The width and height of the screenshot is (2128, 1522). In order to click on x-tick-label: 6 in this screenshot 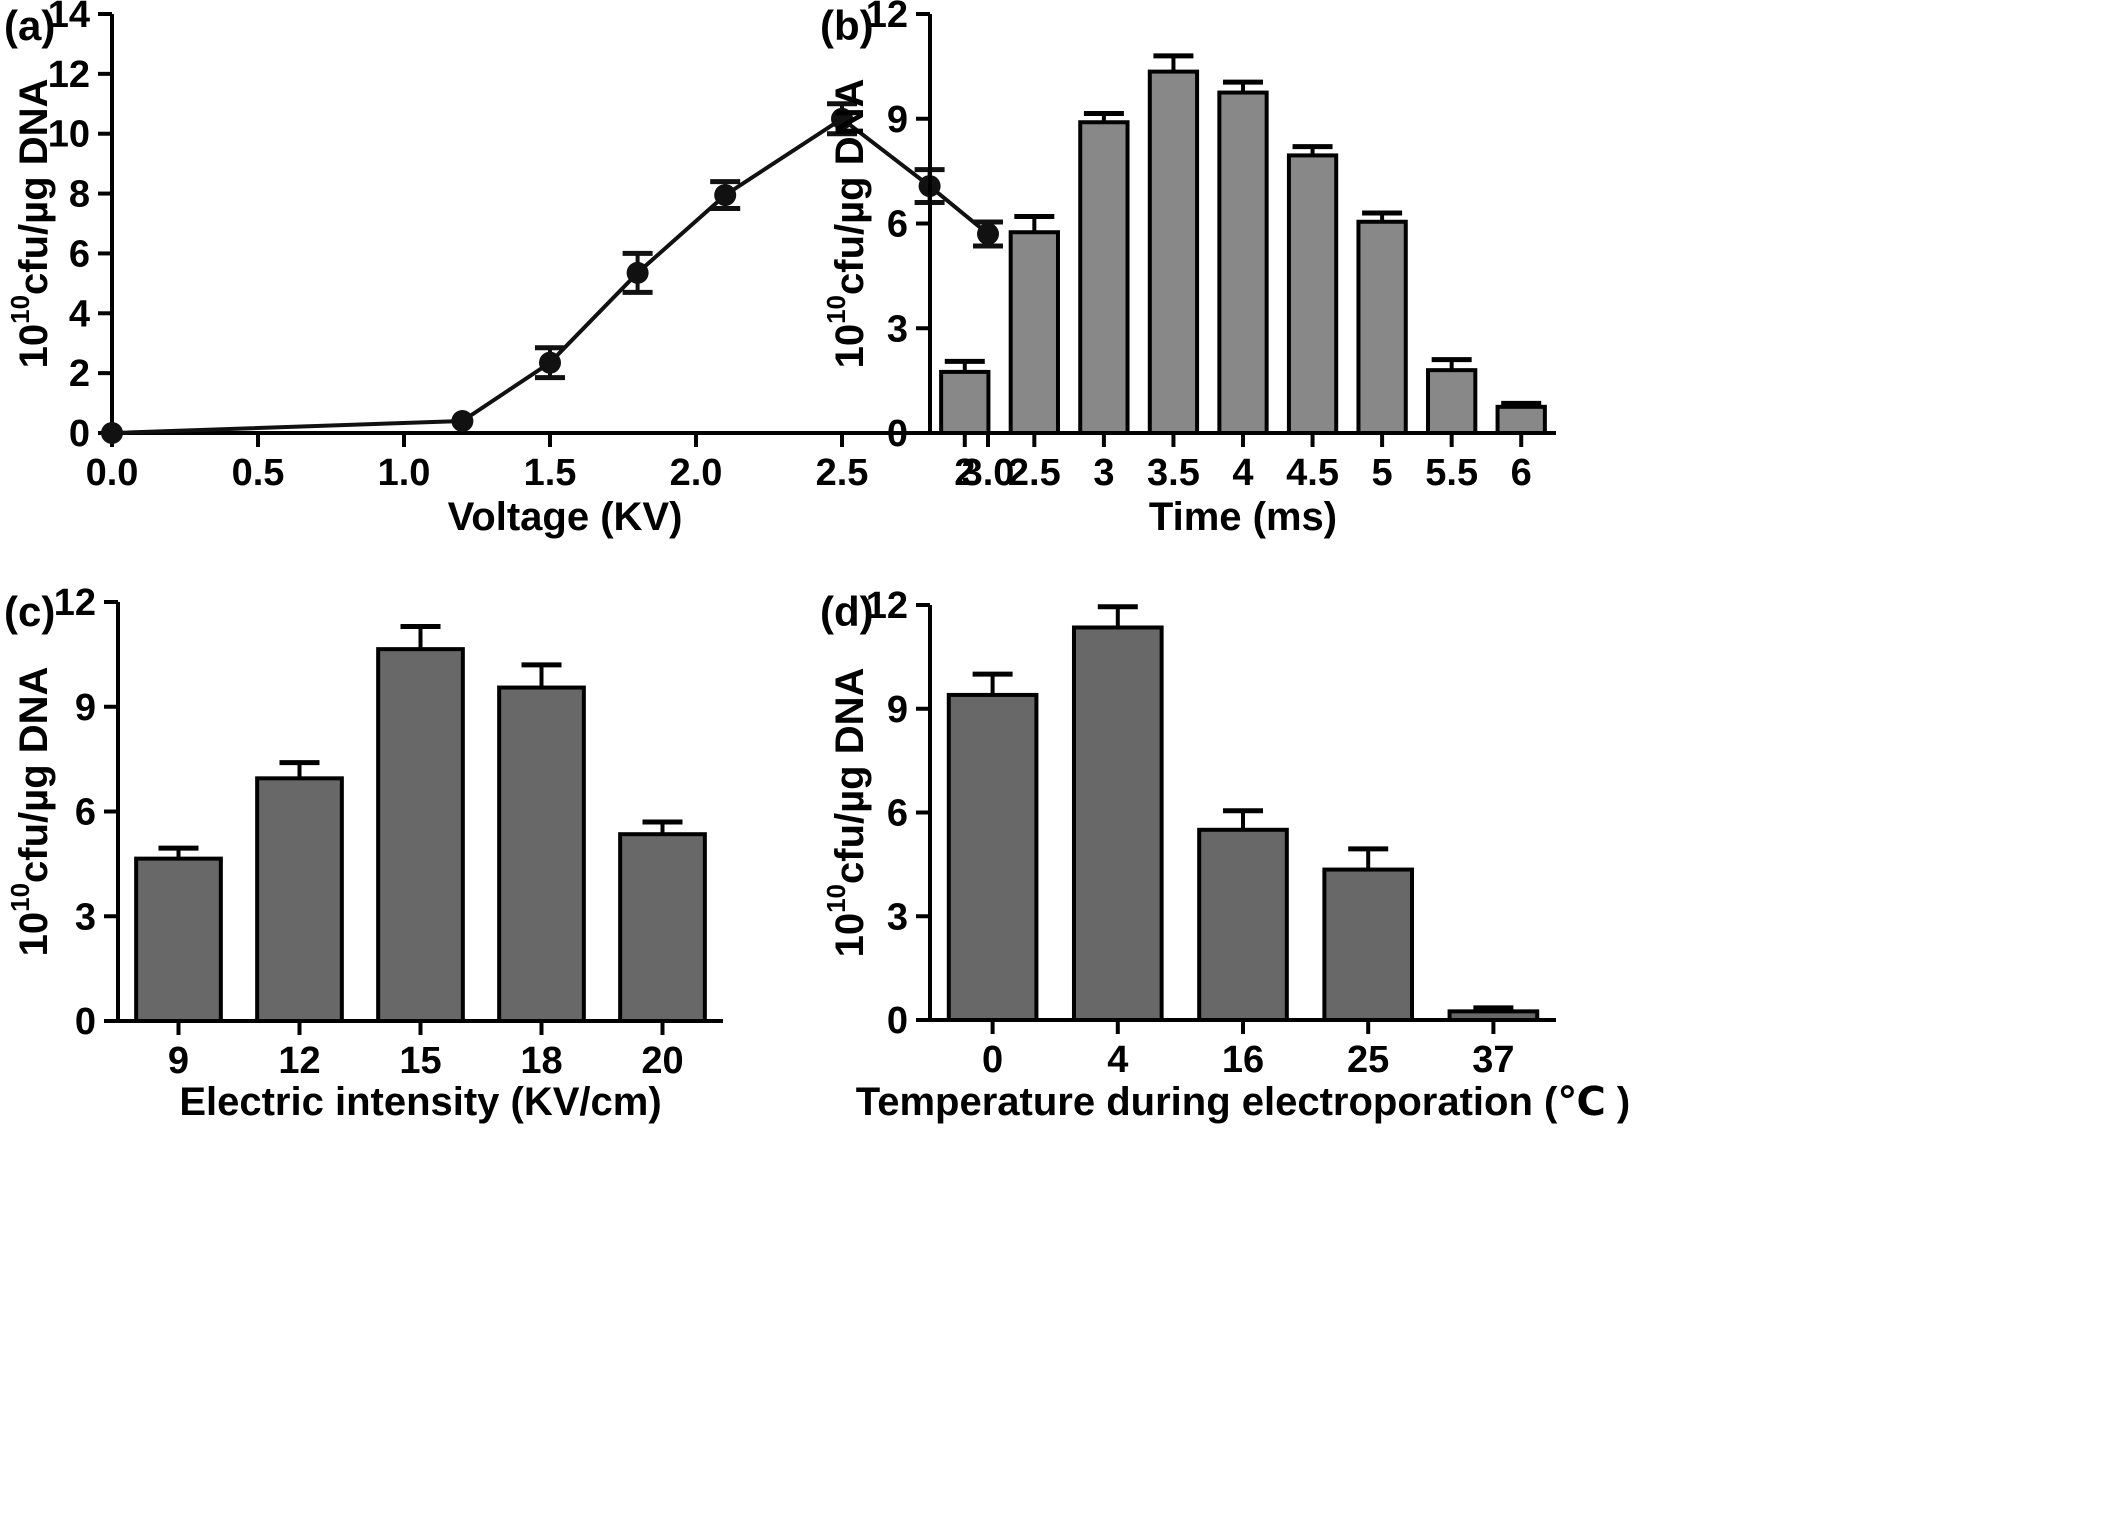, I will do `click(1521, 473)`.